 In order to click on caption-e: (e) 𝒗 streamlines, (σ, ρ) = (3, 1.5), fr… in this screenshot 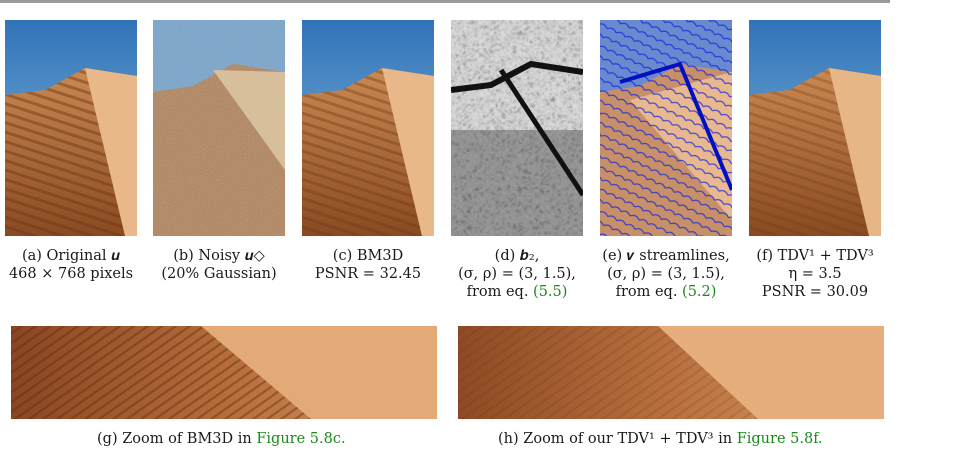, I will do `click(666, 274)`.